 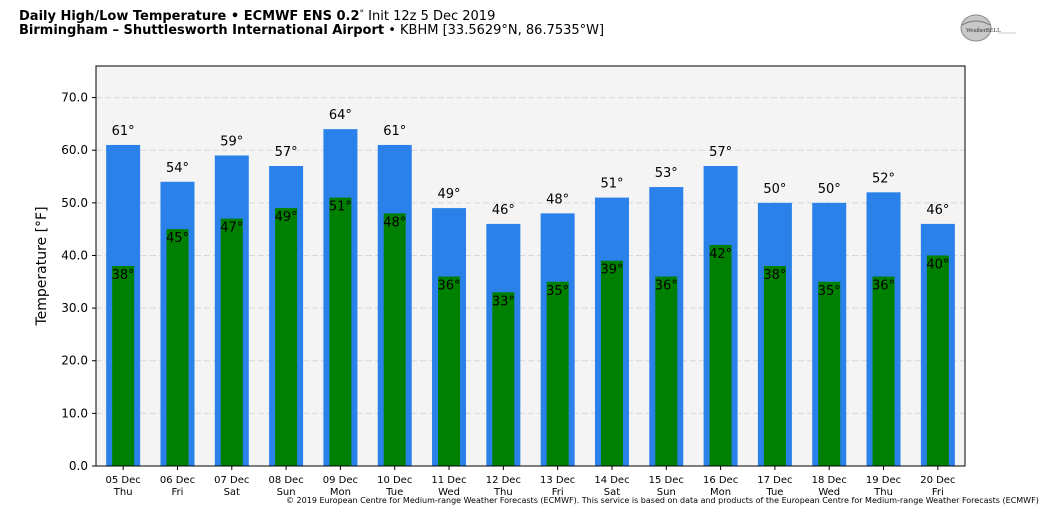 What do you see at coordinates (231, 228) in the screenshot?
I see `data-label-low: 47°` at bounding box center [231, 228].